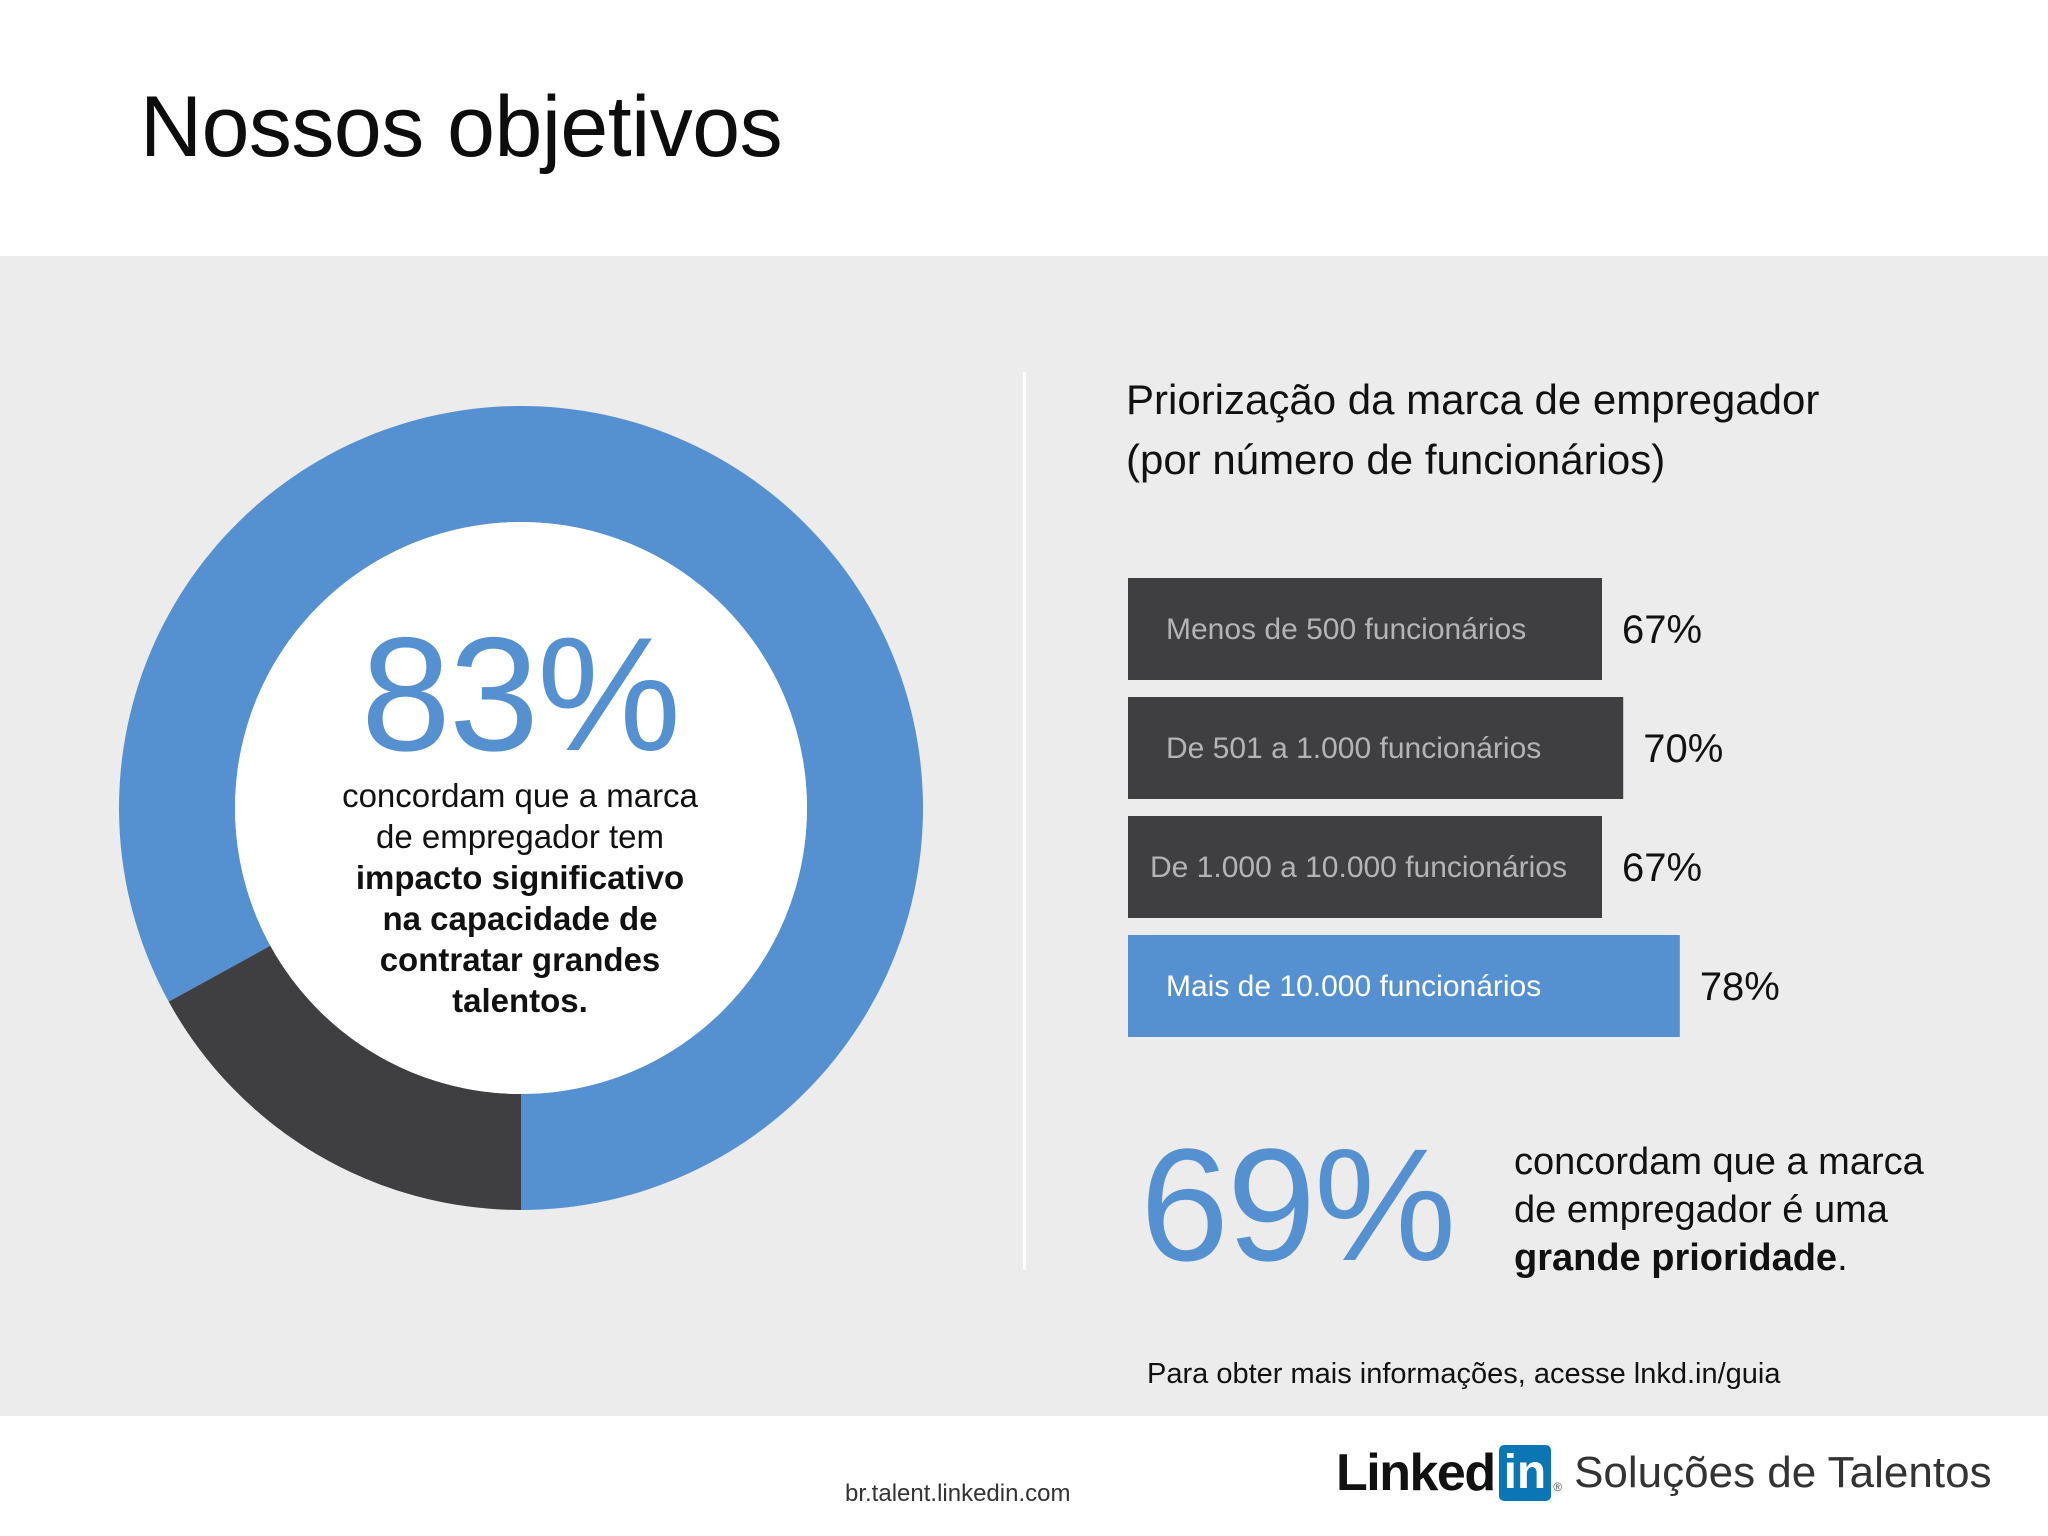 Image resolution: width=2048 pixels, height=1536 pixels. What do you see at coordinates (1683, 749) in the screenshot?
I see `bar-value-label: 70%` at bounding box center [1683, 749].